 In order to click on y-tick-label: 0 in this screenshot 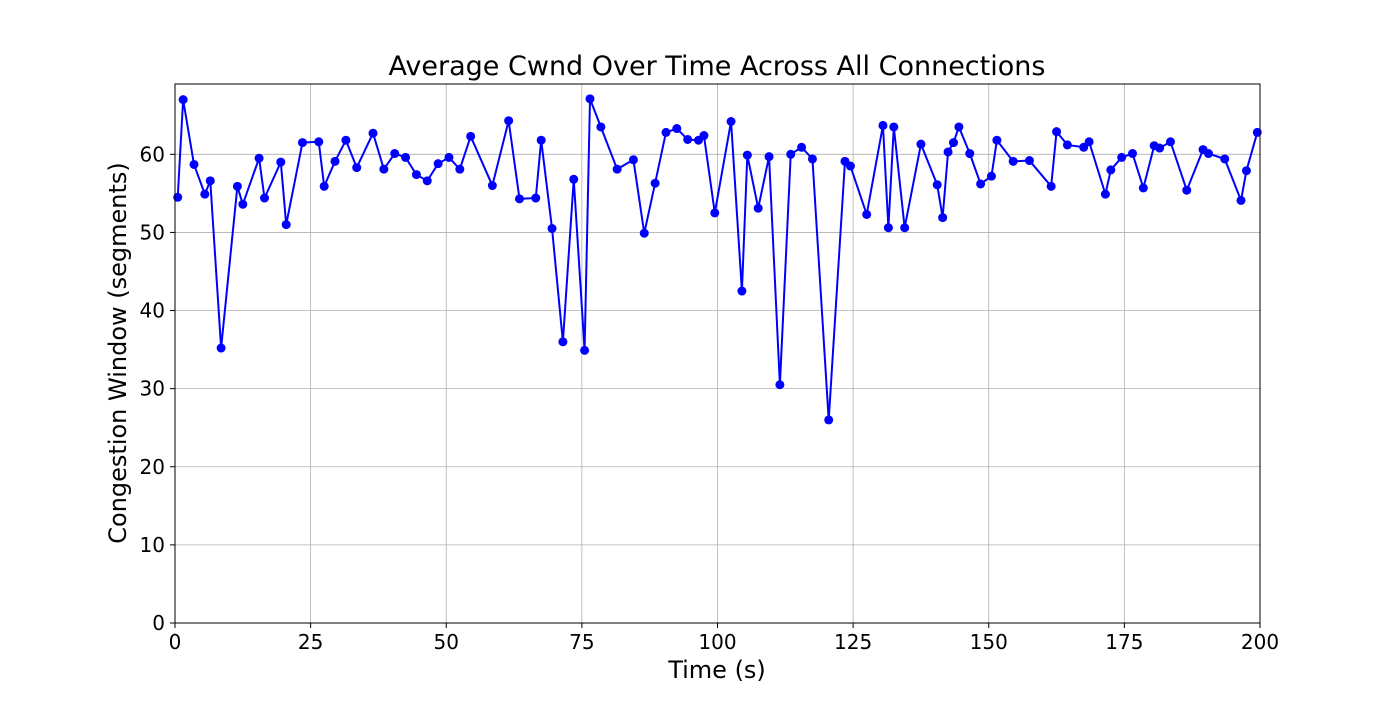, I will do `click(158, 623)`.